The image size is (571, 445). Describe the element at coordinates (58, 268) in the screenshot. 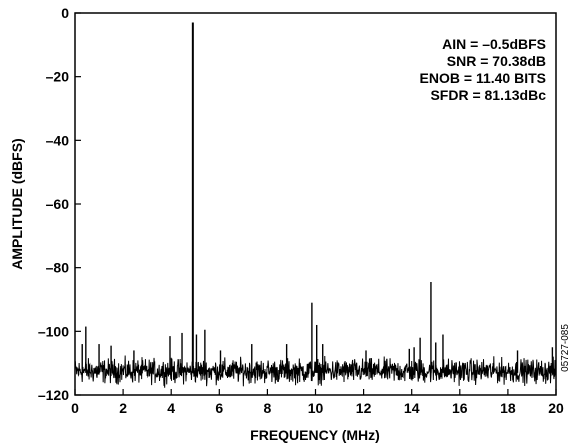

I see `y-tick-label: –80` at that location.